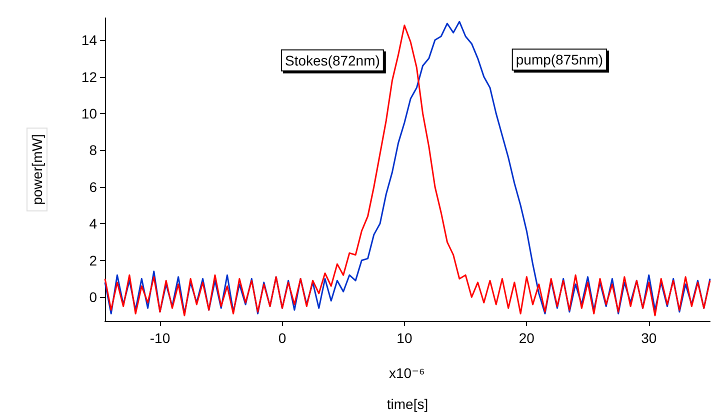 Image resolution: width=719 pixels, height=416 pixels. Describe the element at coordinates (526, 338) in the screenshot. I see `x-tick-label: 20` at that location.